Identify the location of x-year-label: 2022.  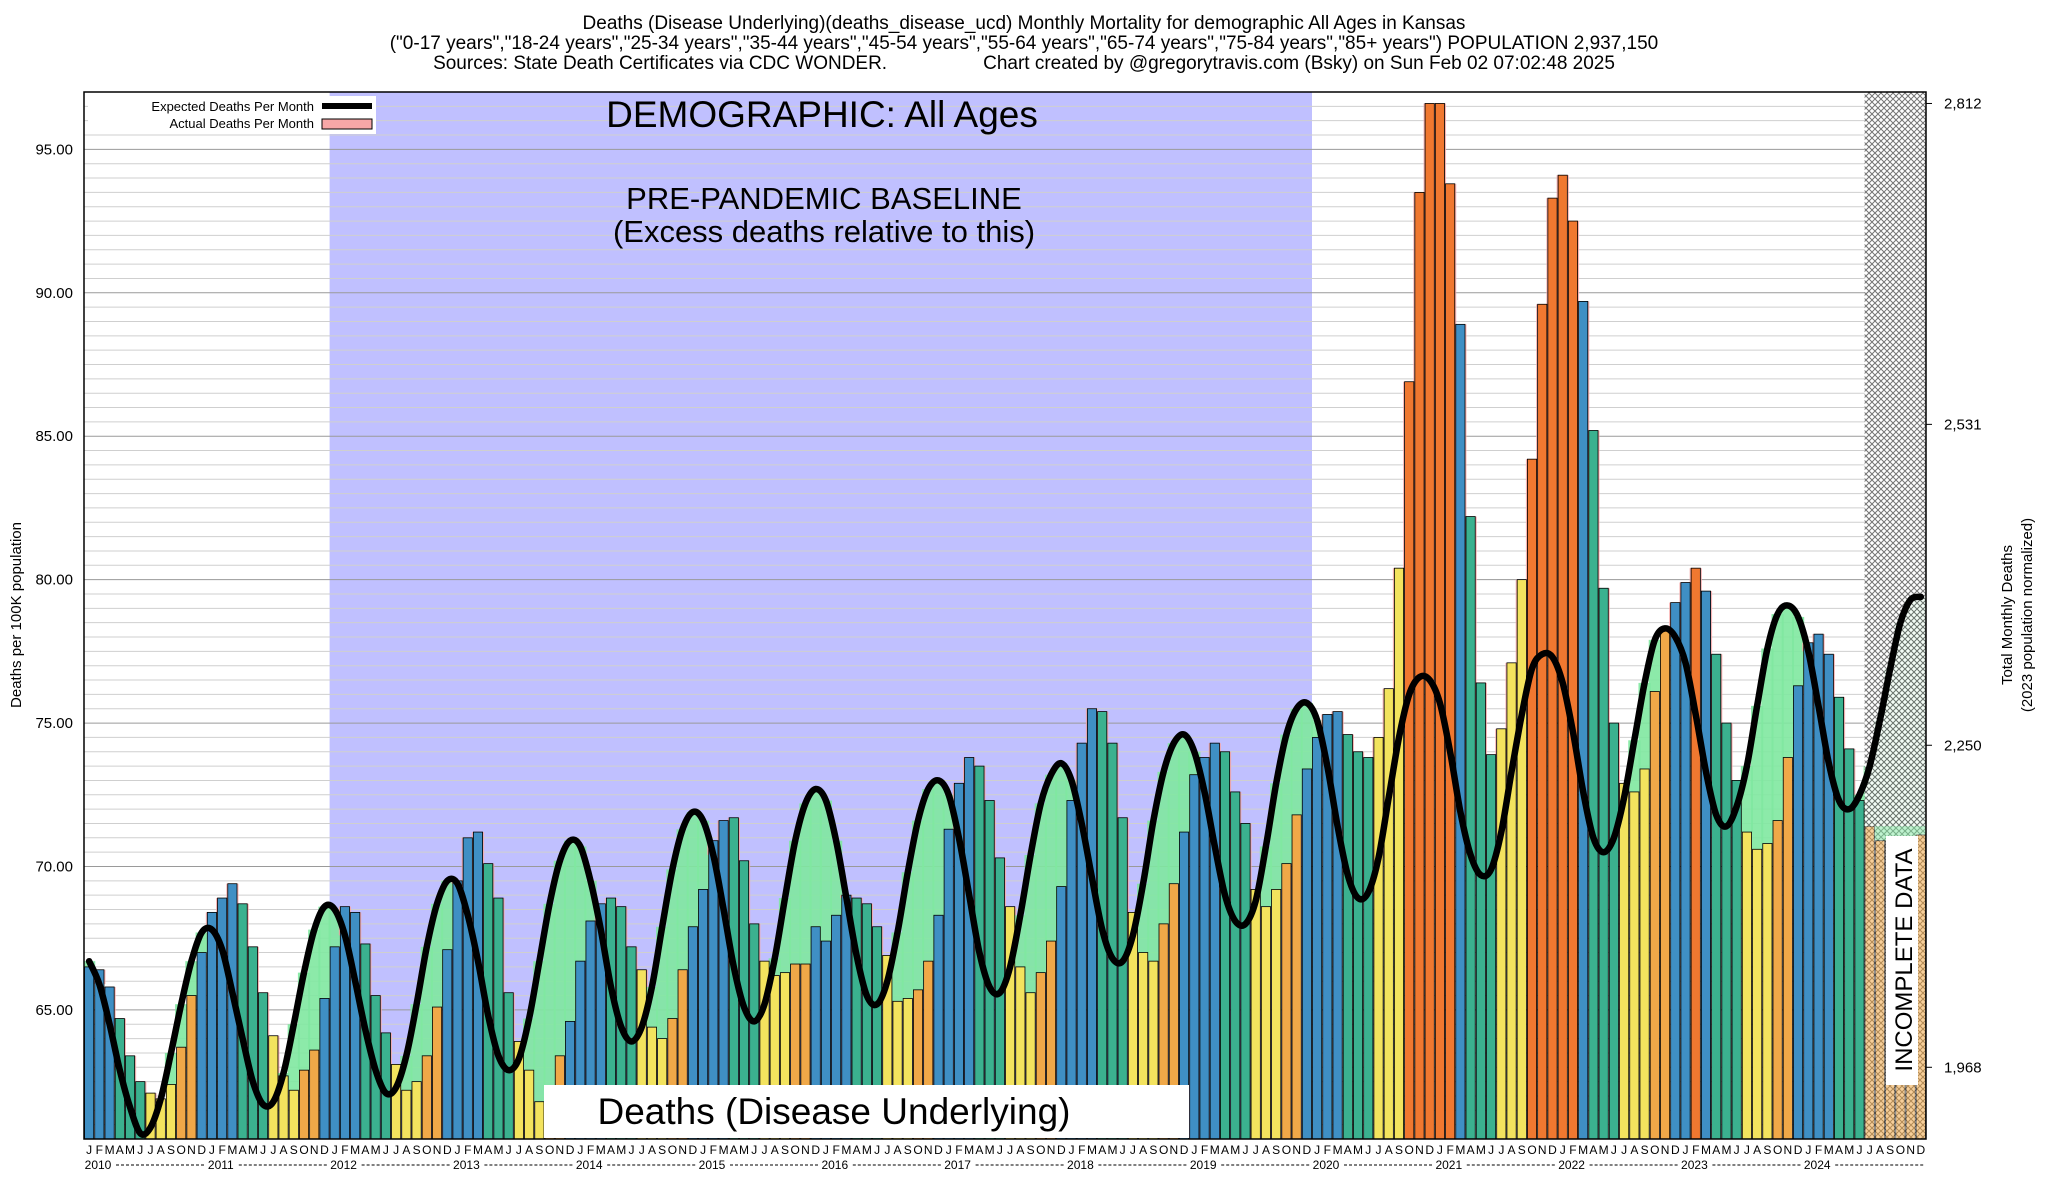
(1571, 1165).